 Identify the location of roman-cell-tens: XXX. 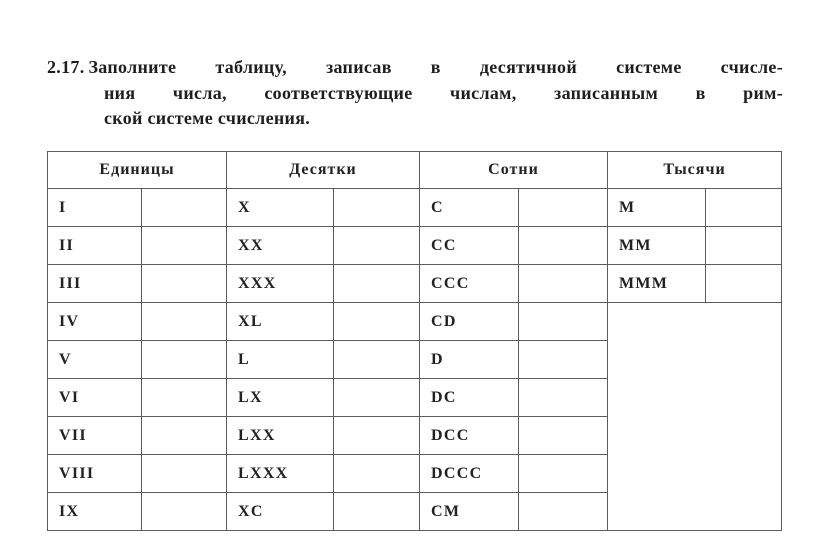
(280, 283).